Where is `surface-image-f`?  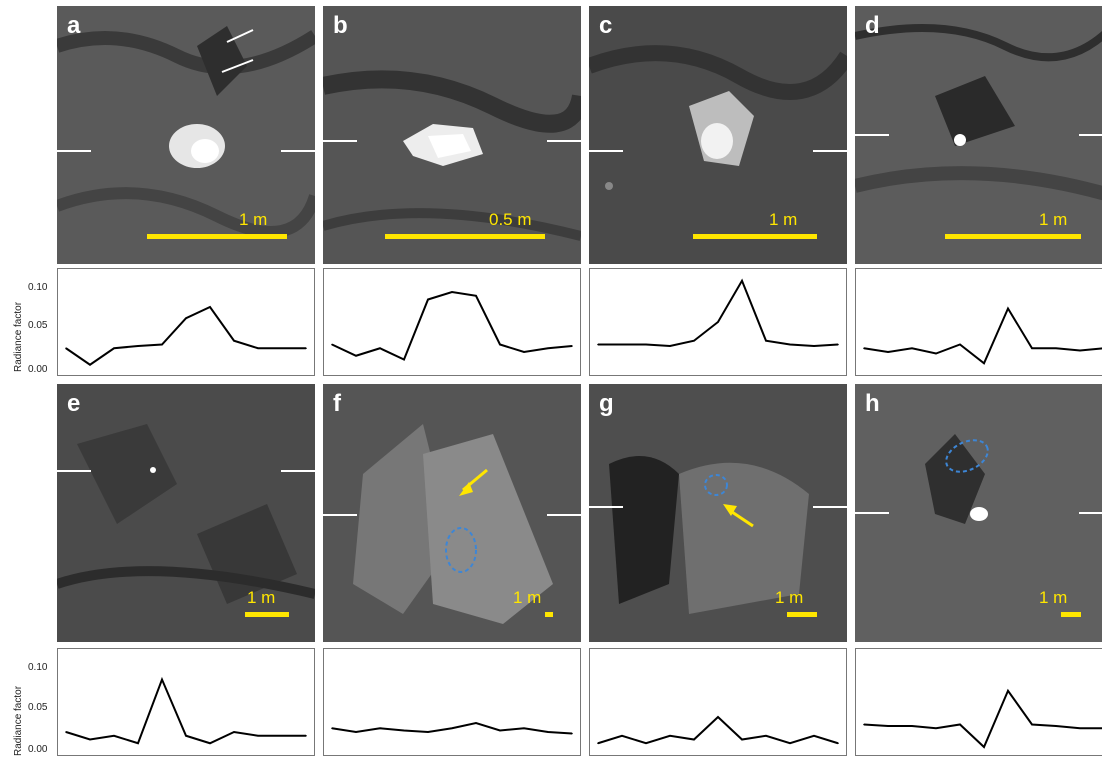 surface-image-f is located at coordinates (452, 513).